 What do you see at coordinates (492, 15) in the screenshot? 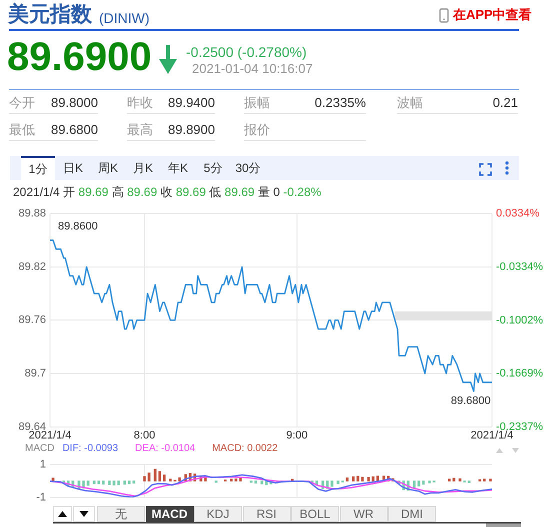
I see `text: 在APP中查看` at bounding box center [492, 15].